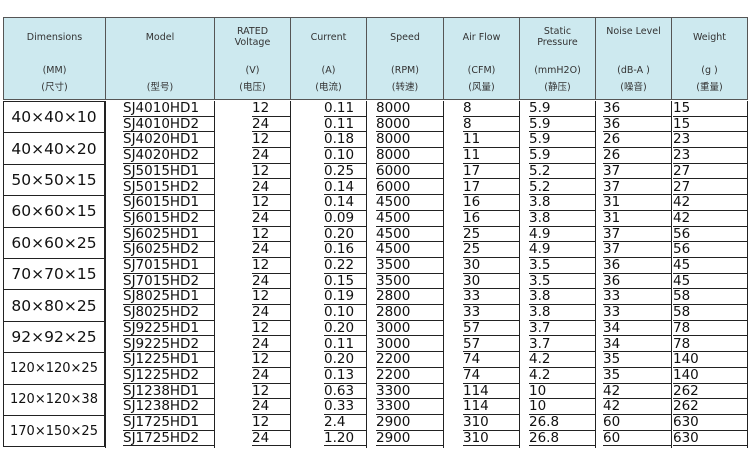 The height and width of the screenshot is (456, 750). What do you see at coordinates (345, 140) in the screenshot?
I see `table-cell: 0.18` at bounding box center [345, 140].